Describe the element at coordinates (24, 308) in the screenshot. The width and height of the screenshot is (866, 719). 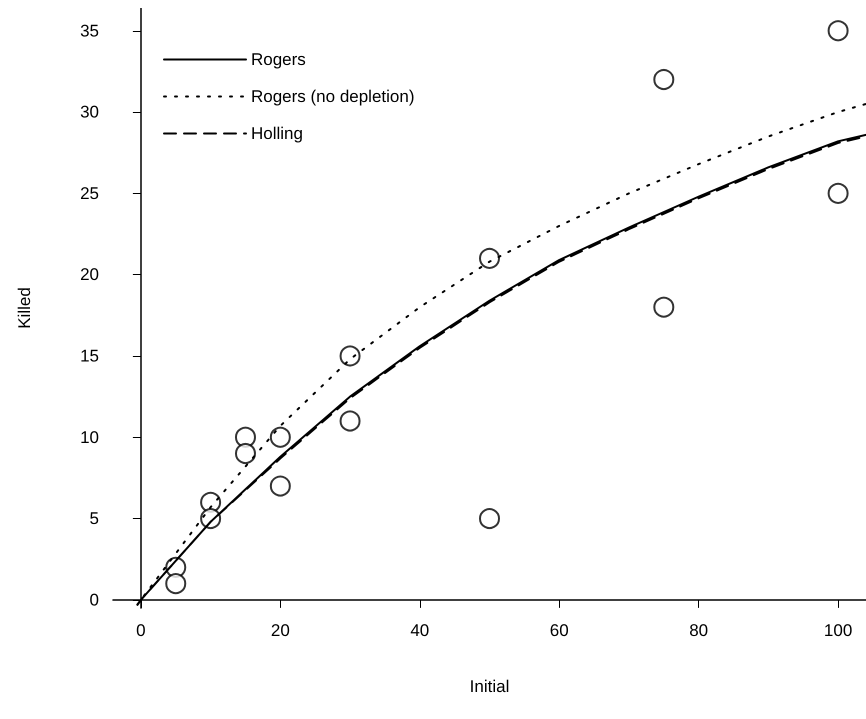
I see `y-axis-title: Killed` at that location.